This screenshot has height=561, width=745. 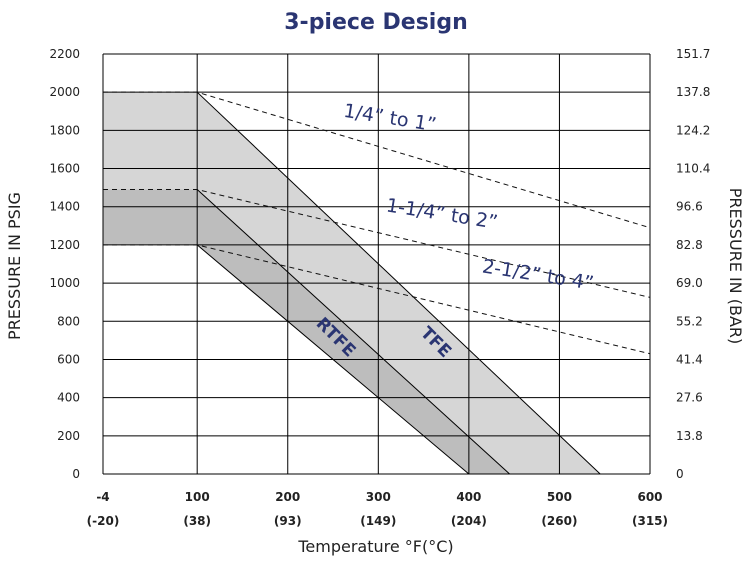 I want to click on x-tick-sublabel: (-20), so click(x=103, y=521).